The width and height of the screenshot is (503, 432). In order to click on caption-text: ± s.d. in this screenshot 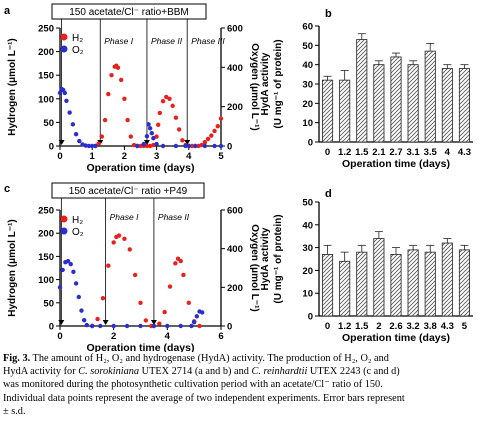, I will do `click(14, 411)`.